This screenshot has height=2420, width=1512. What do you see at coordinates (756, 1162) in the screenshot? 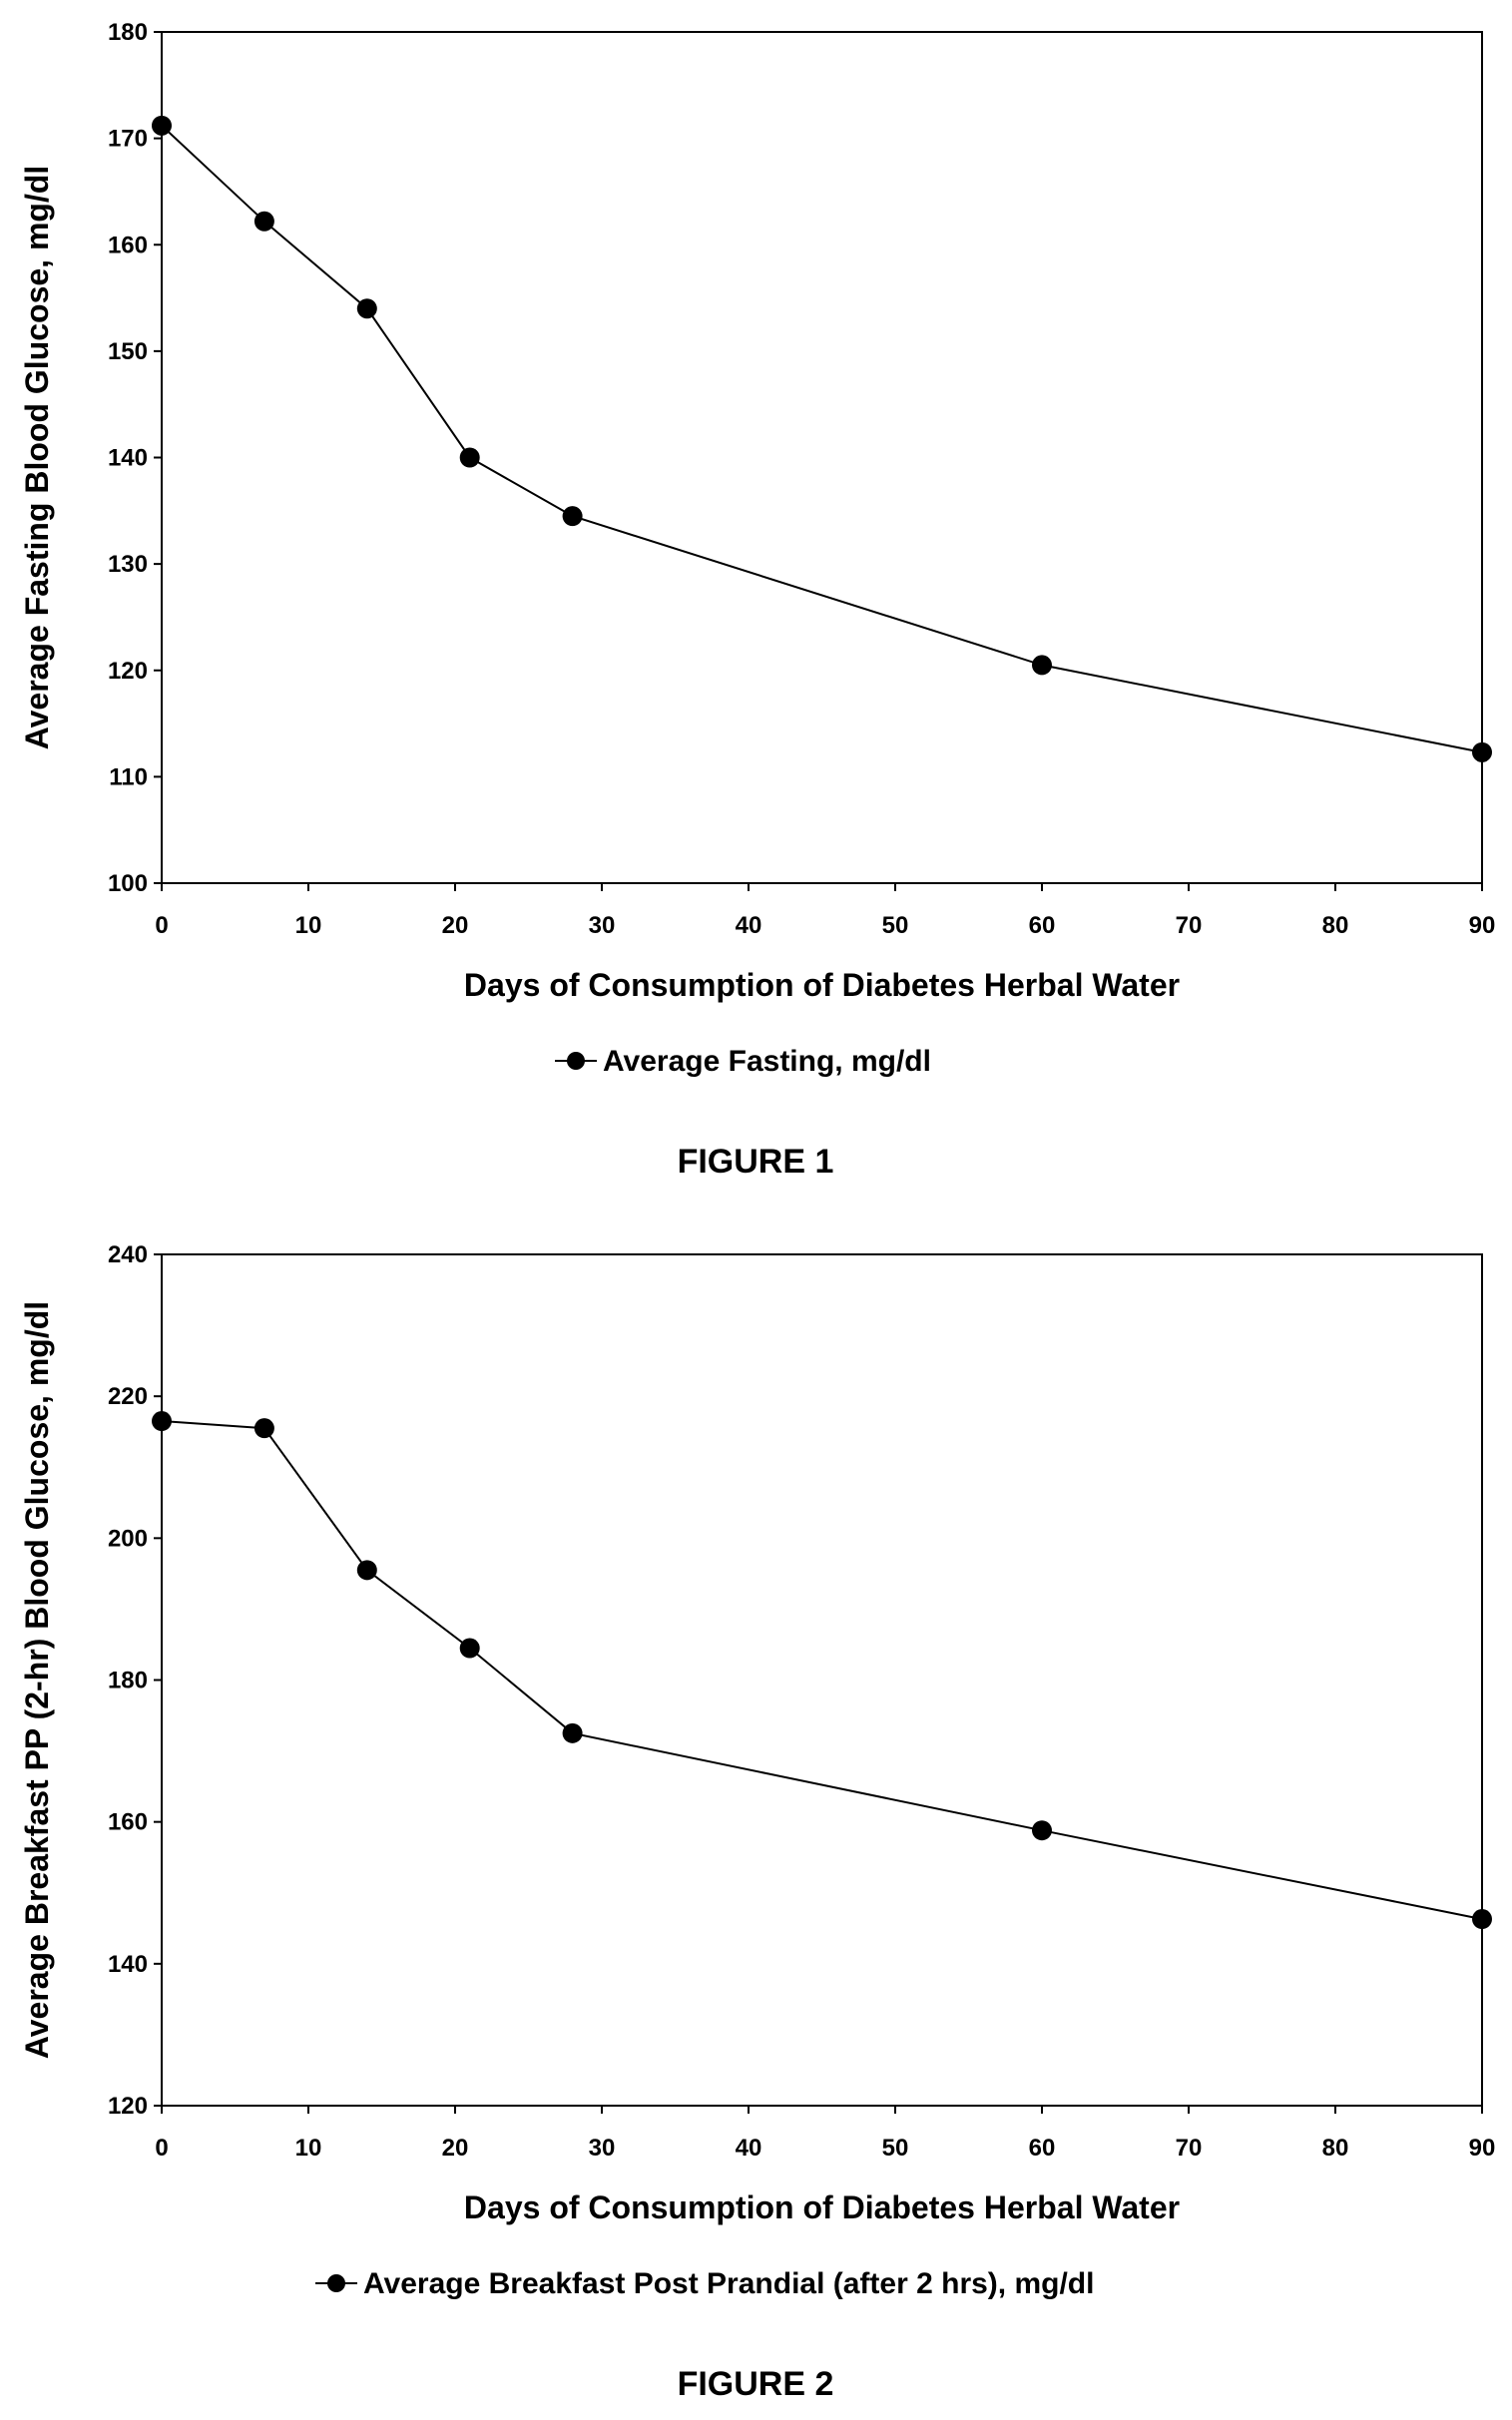
I see `figure-caption: FIGURE 1` at bounding box center [756, 1162].